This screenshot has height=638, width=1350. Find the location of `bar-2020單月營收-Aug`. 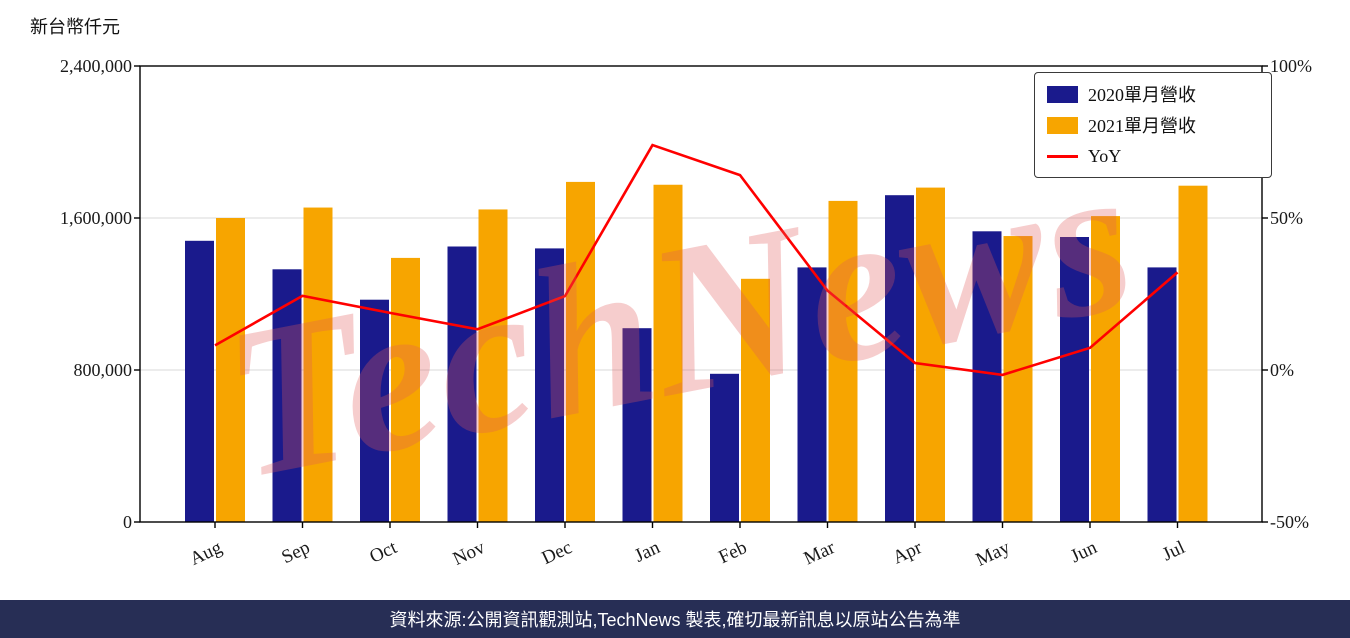

bar-2020單月營收-Aug is located at coordinates (199, 381).